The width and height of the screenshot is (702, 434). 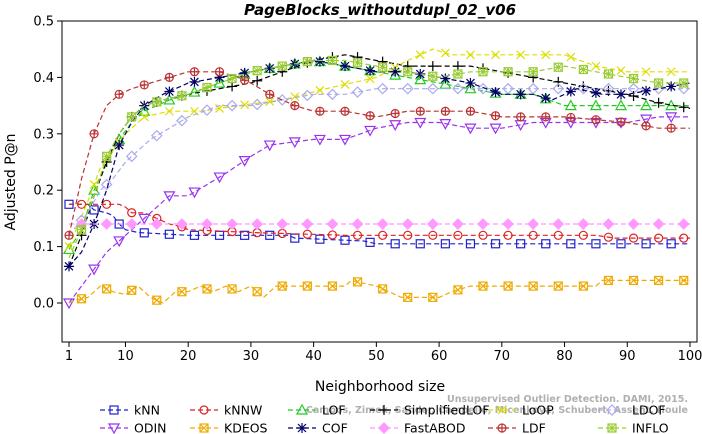 I want to click on legend-marker-ldf, so click(x=502, y=428).